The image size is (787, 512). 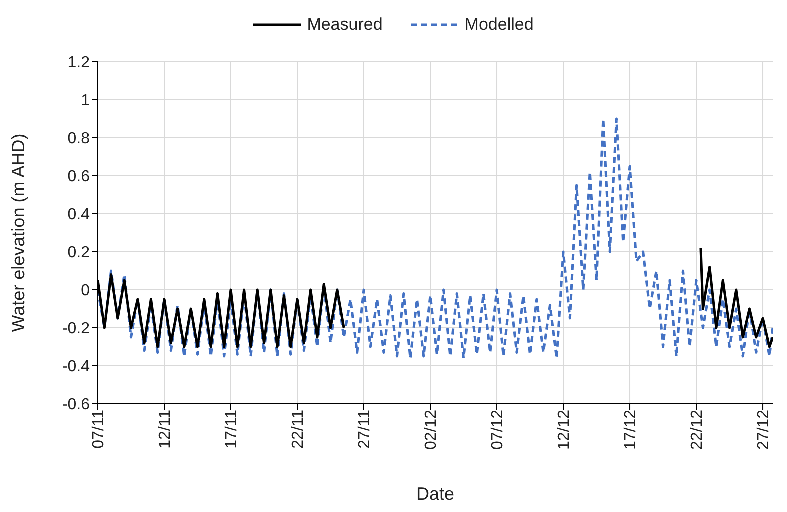 I want to click on x-tick-label: 07/12, so click(x=497, y=430).